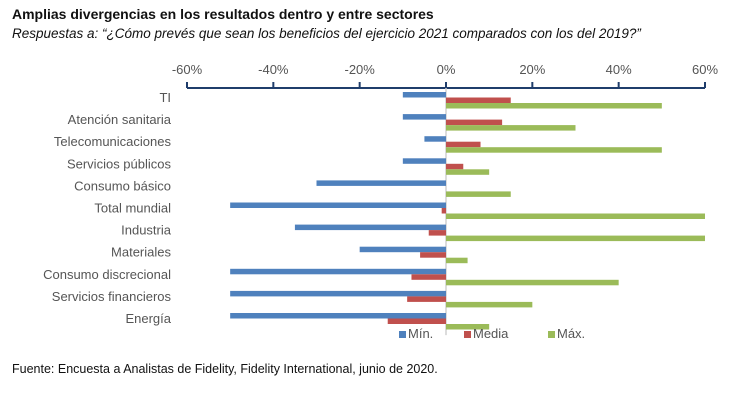  What do you see at coordinates (273, 69) in the screenshot?
I see `x-tick-label: -40%` at bounding box center [273, 69].